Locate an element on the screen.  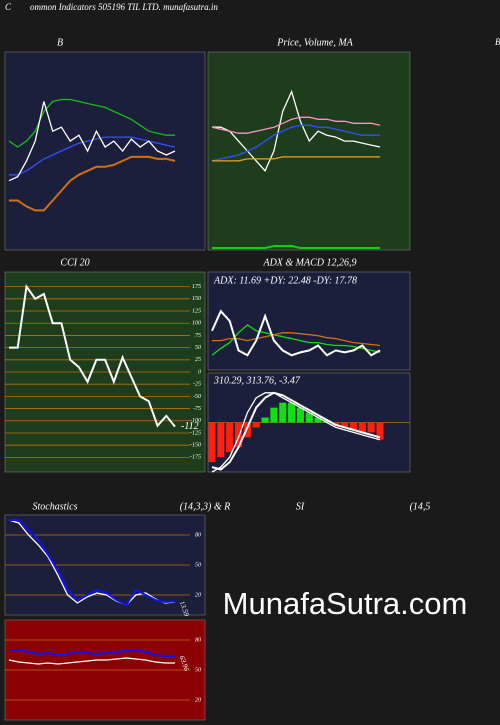
chart-title: ADX & MACD 12,26,9 is located at coordinates (309, 262).